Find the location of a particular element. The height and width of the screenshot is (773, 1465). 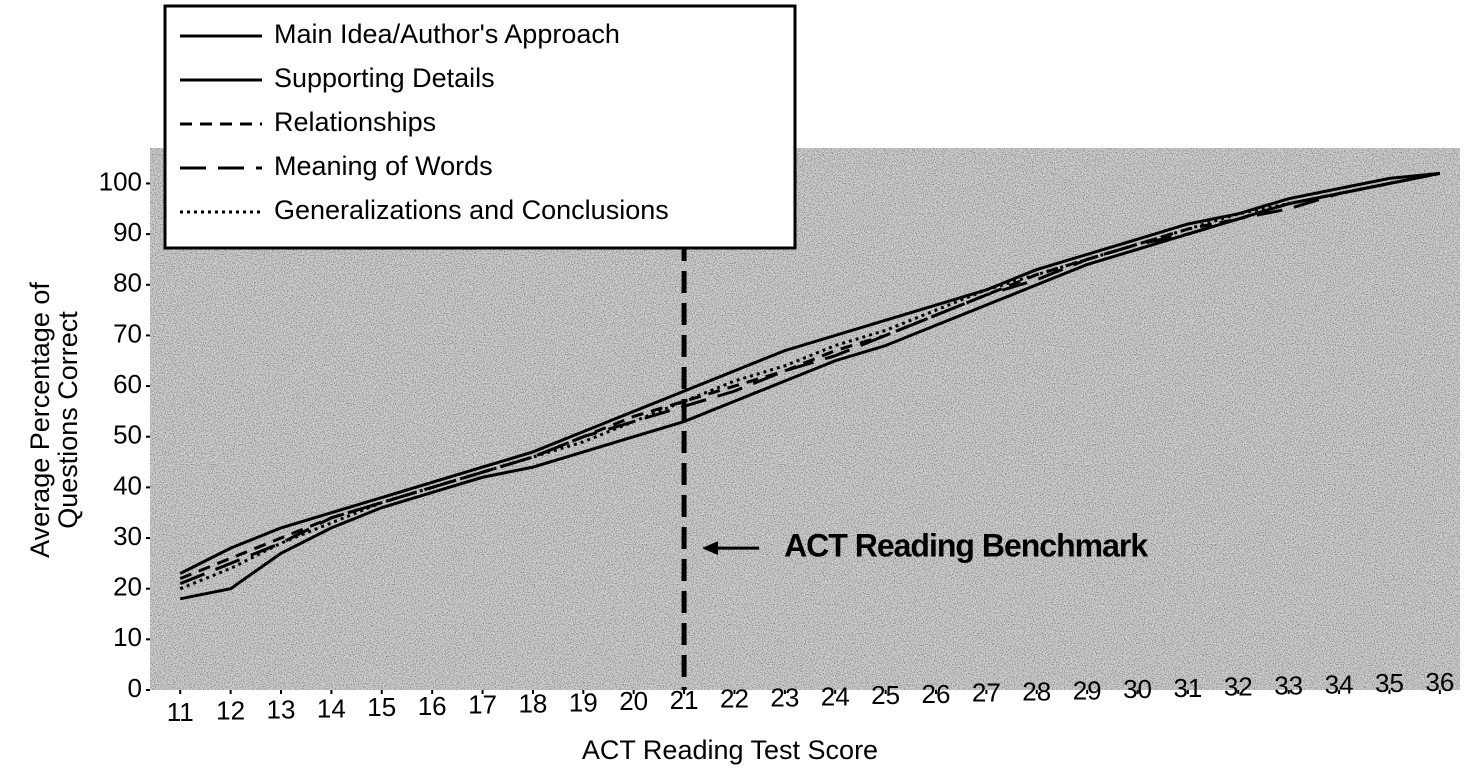

y-tick-label: 10 is located at coordinates (127, 637).